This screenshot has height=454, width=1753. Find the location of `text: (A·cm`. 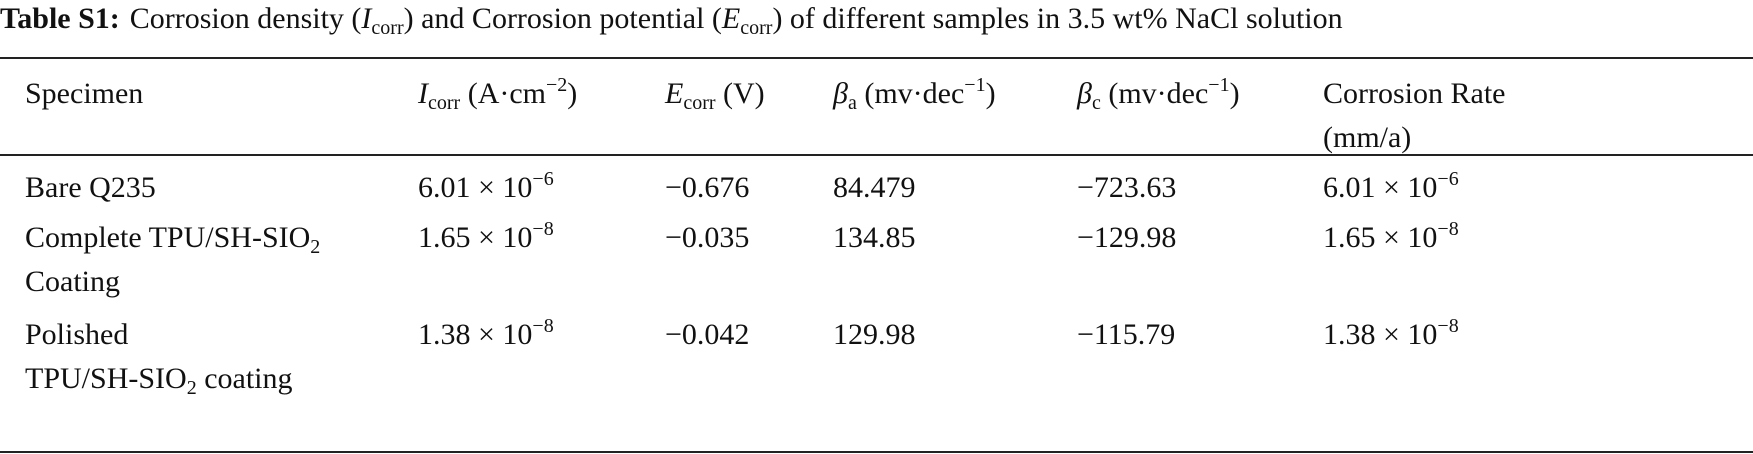

text: (A·cm is located at coordinates (503, 93).